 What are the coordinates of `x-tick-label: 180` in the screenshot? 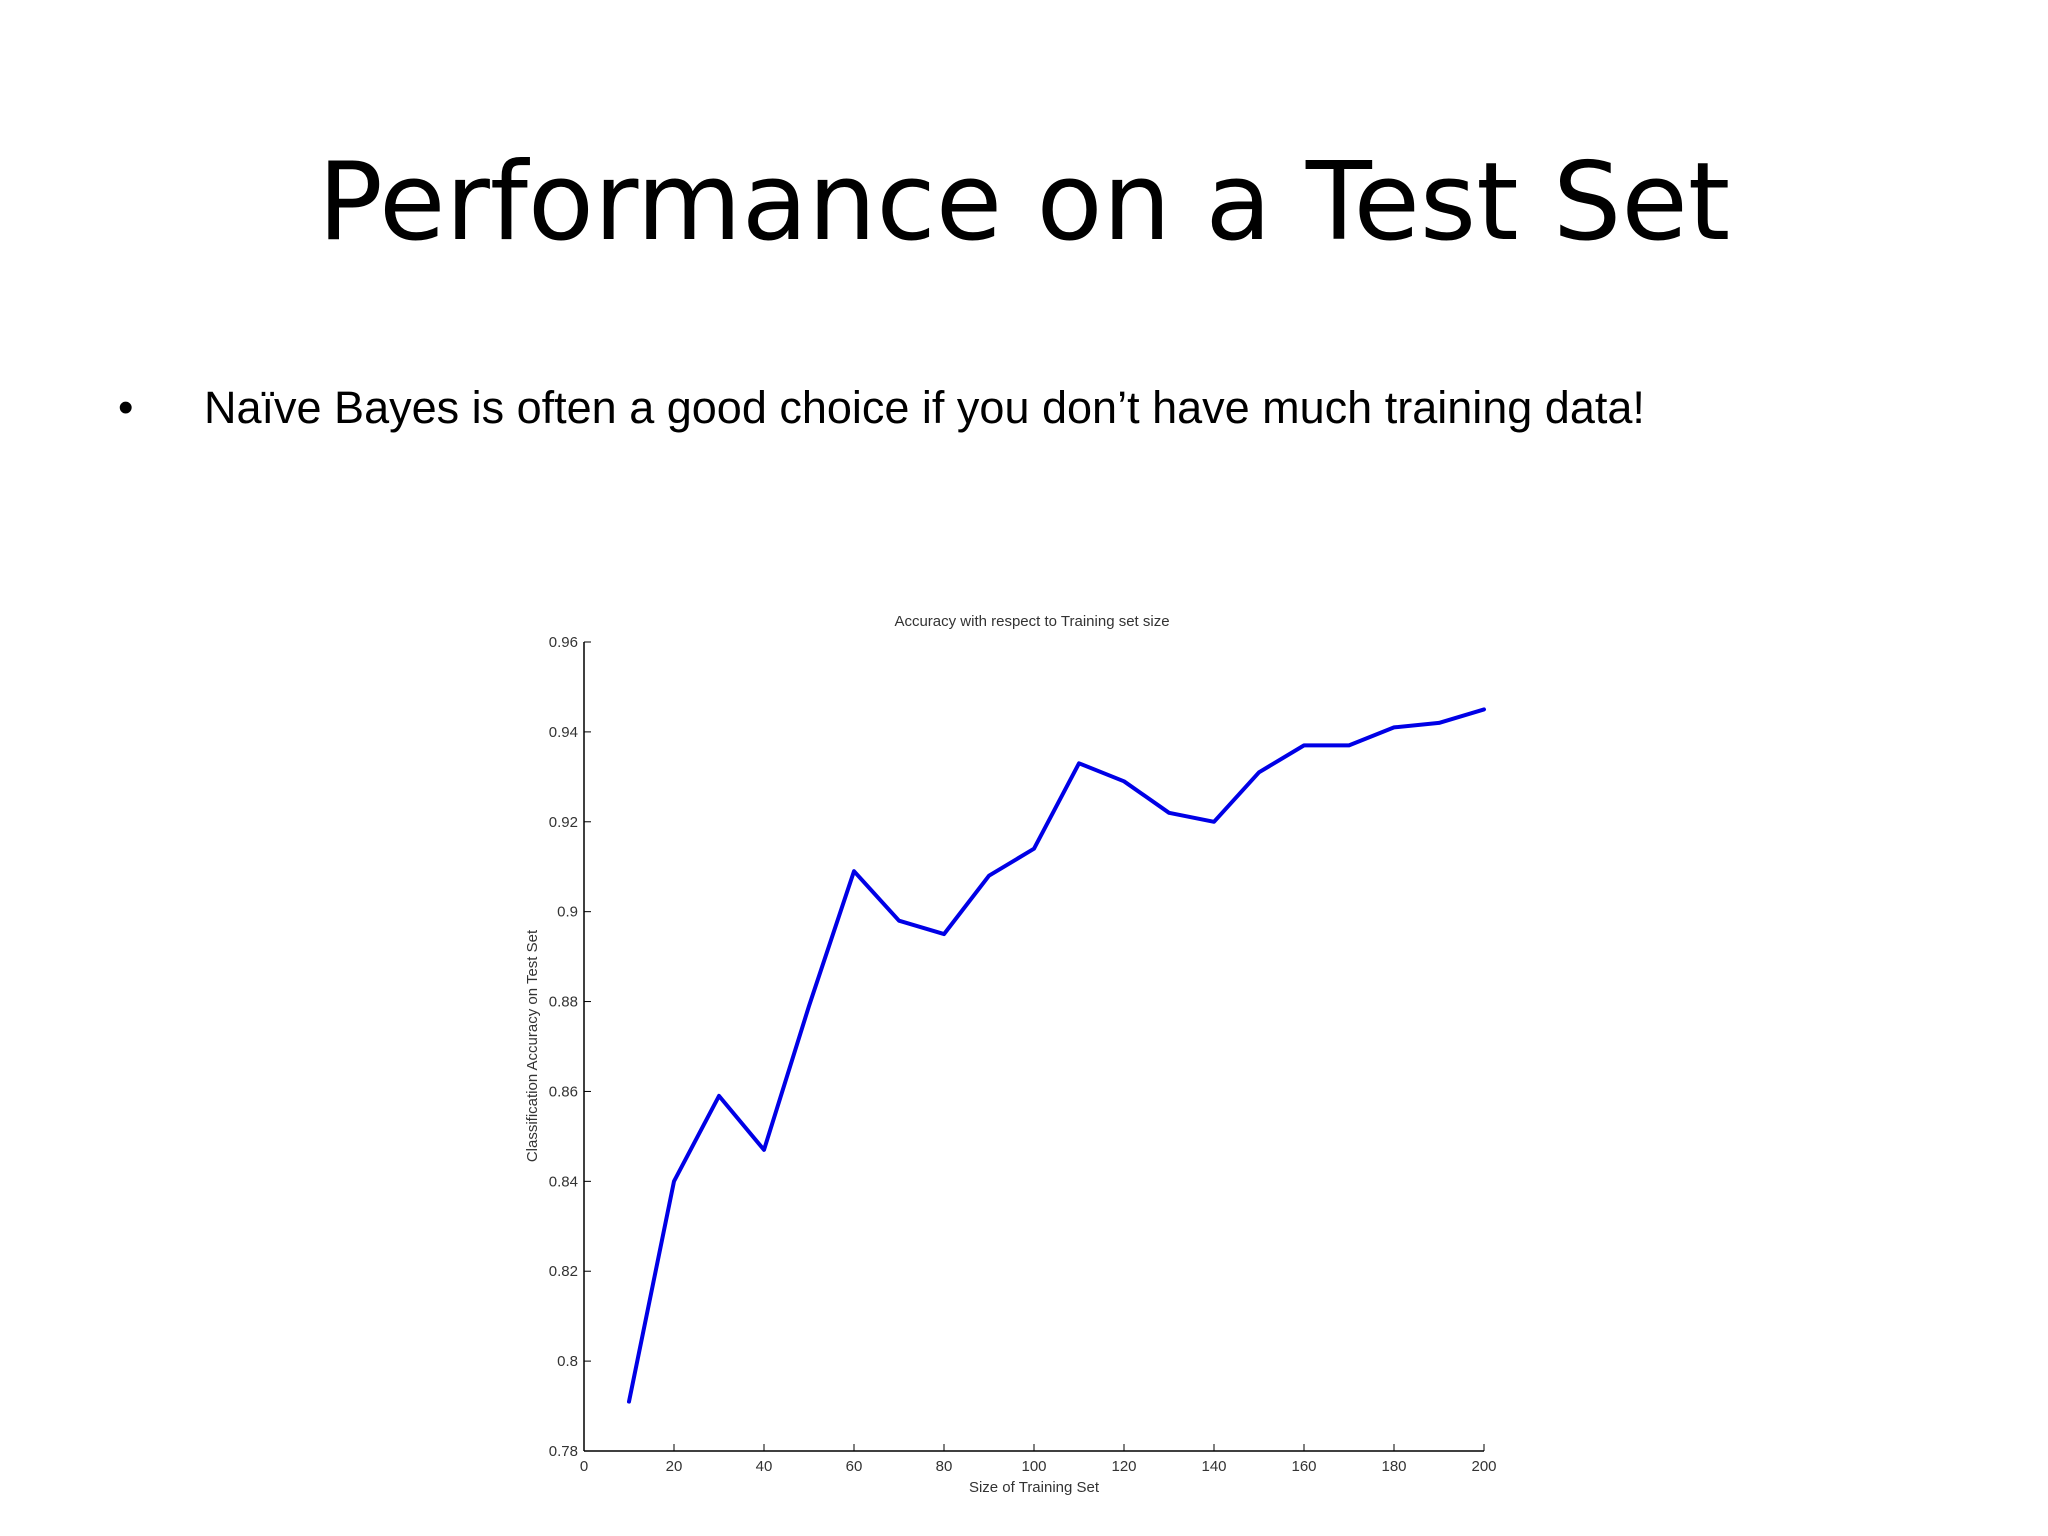 It's located at (1393, 1466).